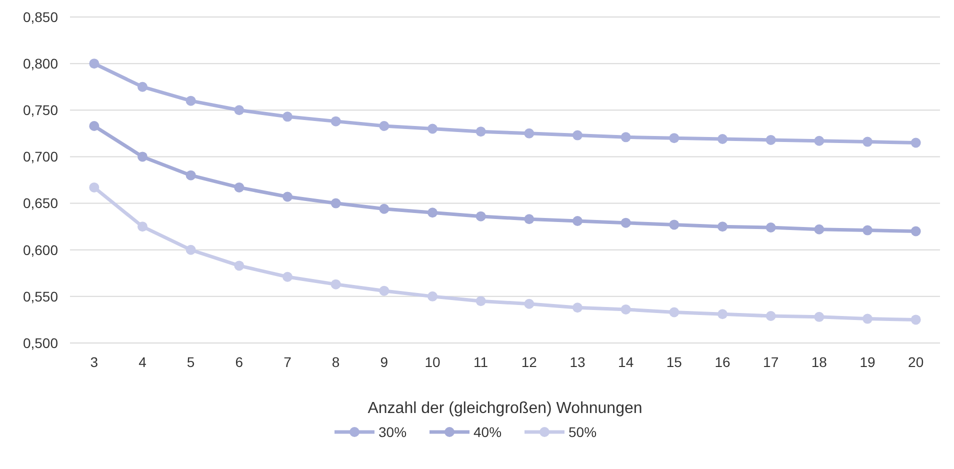 Image resolution: width=954 pixels, height=469 pixels. I want to click on y-tick-label: 0,700, so click(40, 156).